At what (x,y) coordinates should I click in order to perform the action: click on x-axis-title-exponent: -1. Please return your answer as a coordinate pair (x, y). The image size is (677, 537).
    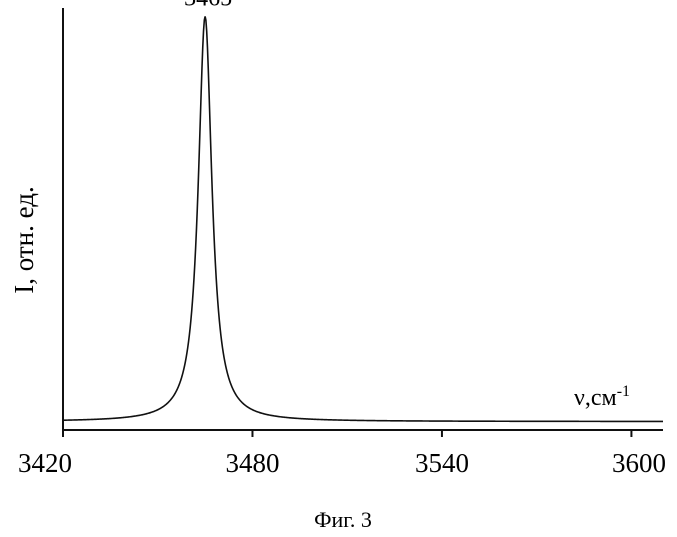
    Looking at the image, I should click on (623, 391).